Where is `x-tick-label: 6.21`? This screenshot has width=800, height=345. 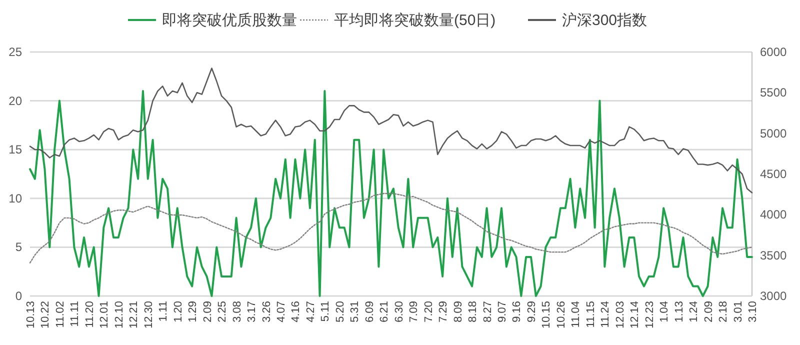 x-tick-label: 6.21 is located at coordinates (384, 311).